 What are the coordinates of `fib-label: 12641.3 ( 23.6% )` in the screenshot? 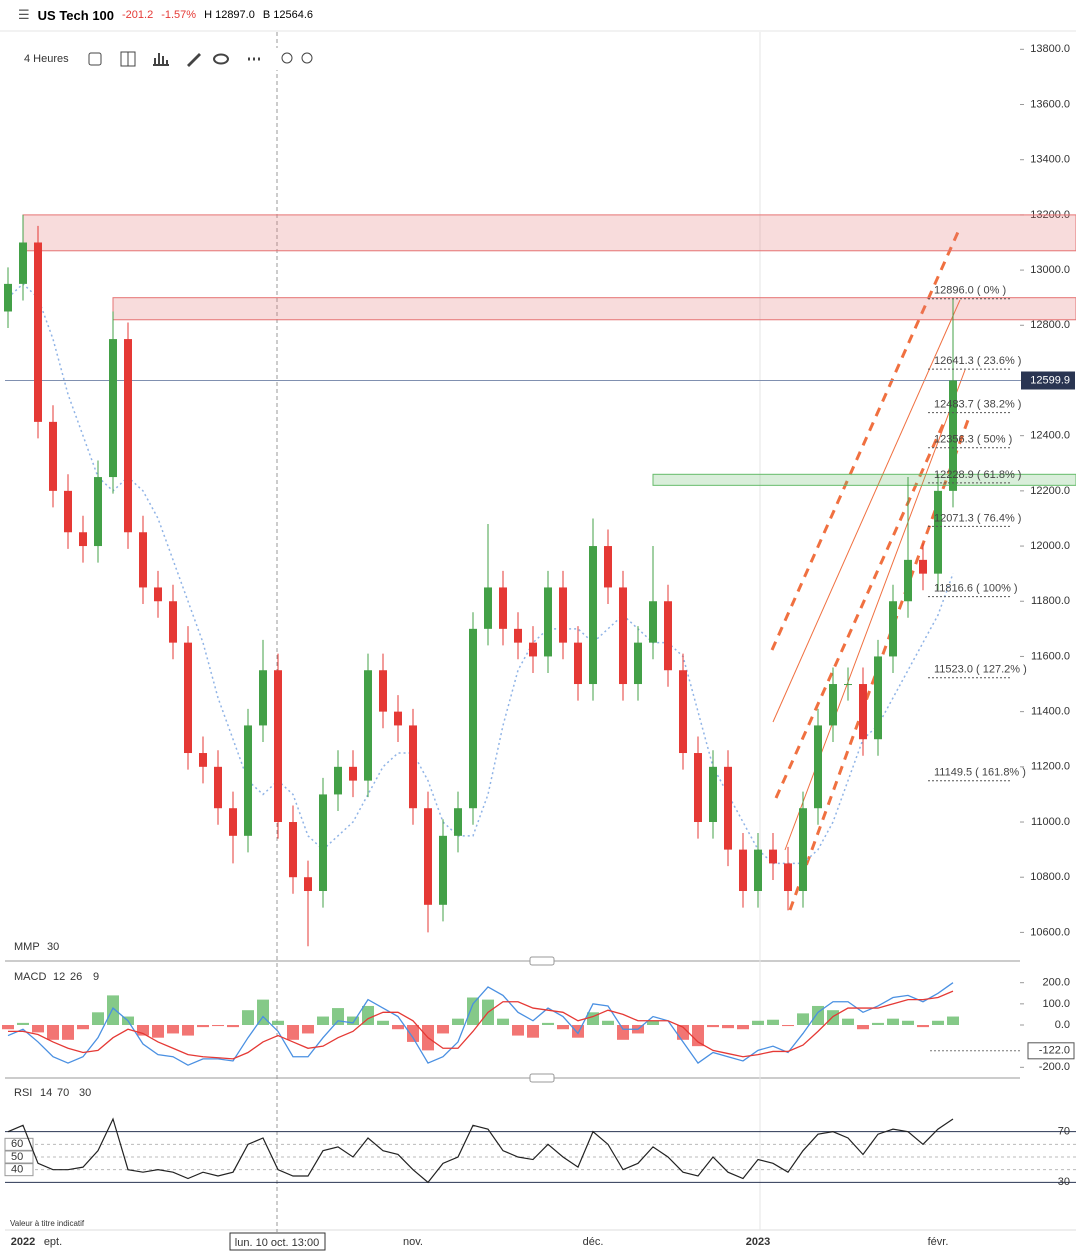 It's located at (977, 361).